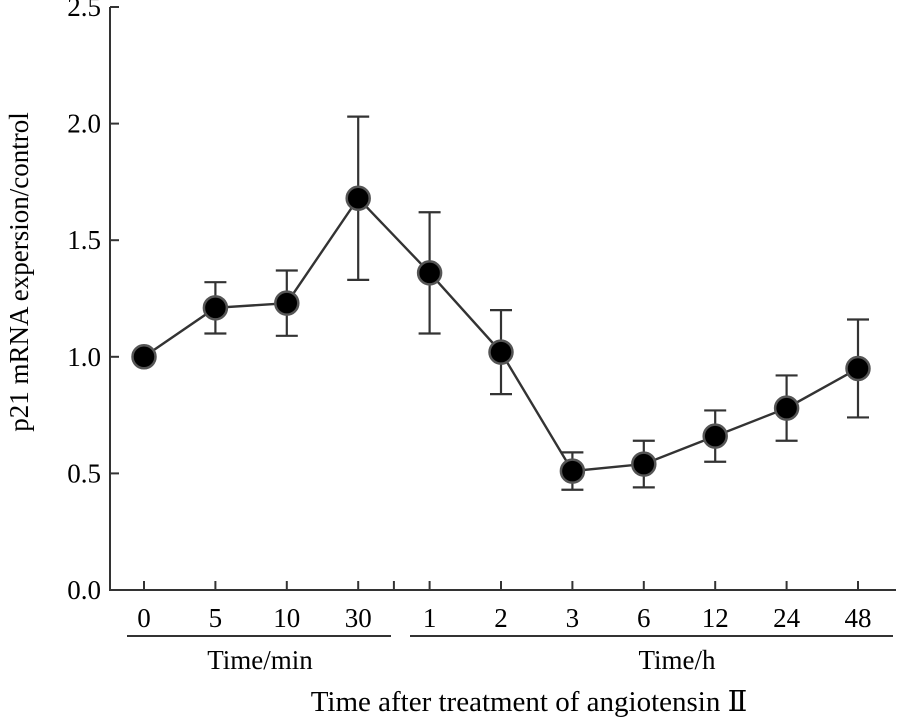 The width and height of the screenshot is (899, 721). What do you see at coordinates (84, 124) in the screenshot?
I see `y-tick-label: 2.0` at bounding box center [84, 124].